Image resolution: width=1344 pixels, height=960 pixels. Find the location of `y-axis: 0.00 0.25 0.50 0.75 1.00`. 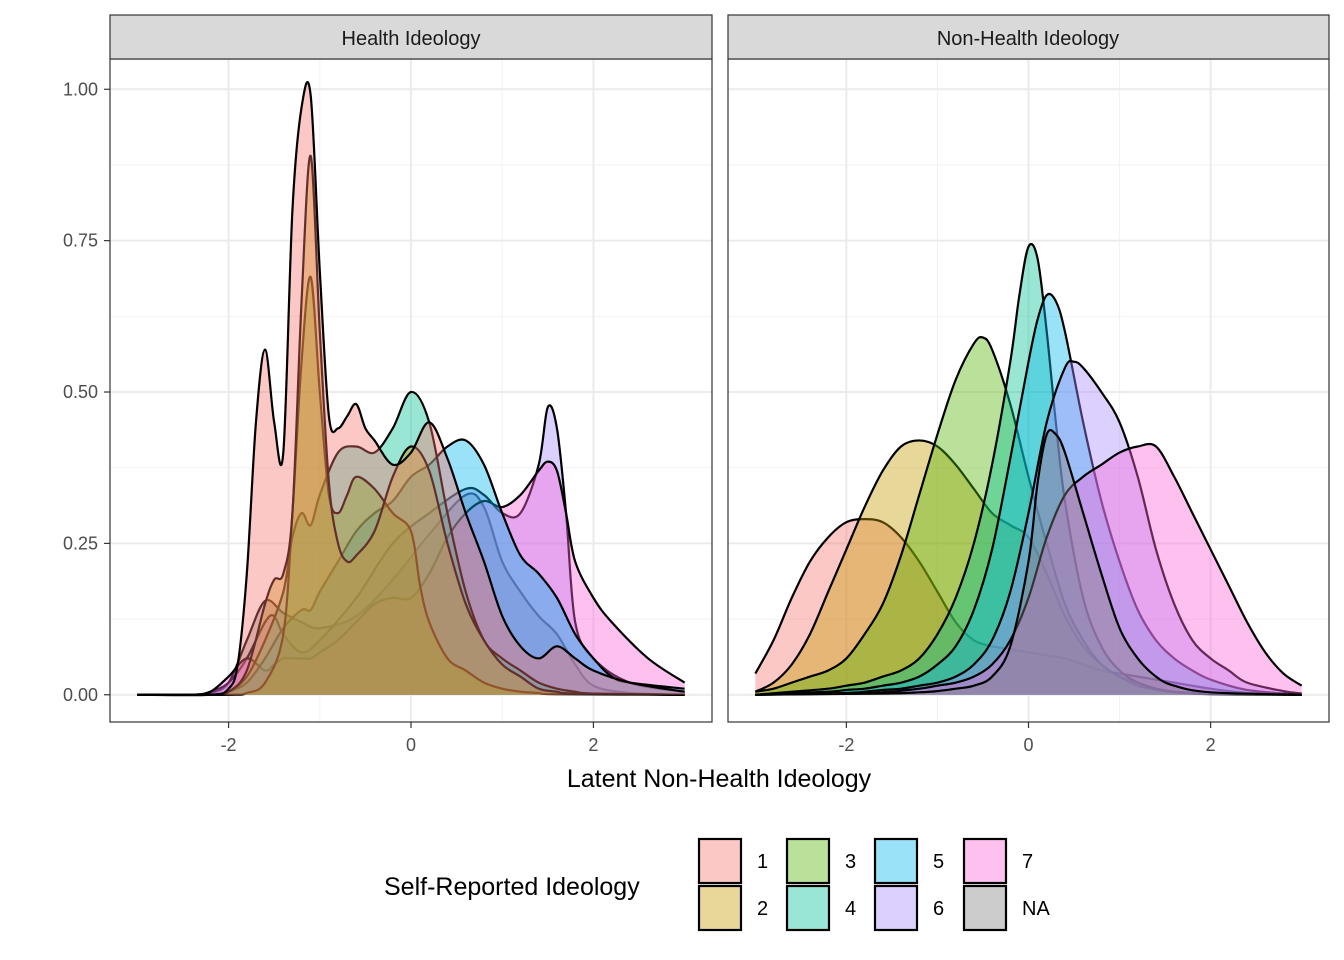

y-axis: 0.00 0.25 0.50 0.75 1.00 is located at coordinates (86, 392).